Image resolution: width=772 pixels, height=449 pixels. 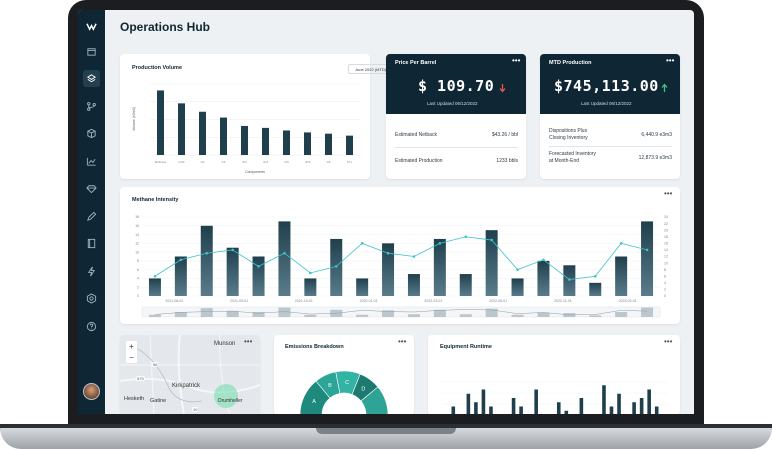 I want to click on zoom-in-button: +, so click(x=131, y=346).